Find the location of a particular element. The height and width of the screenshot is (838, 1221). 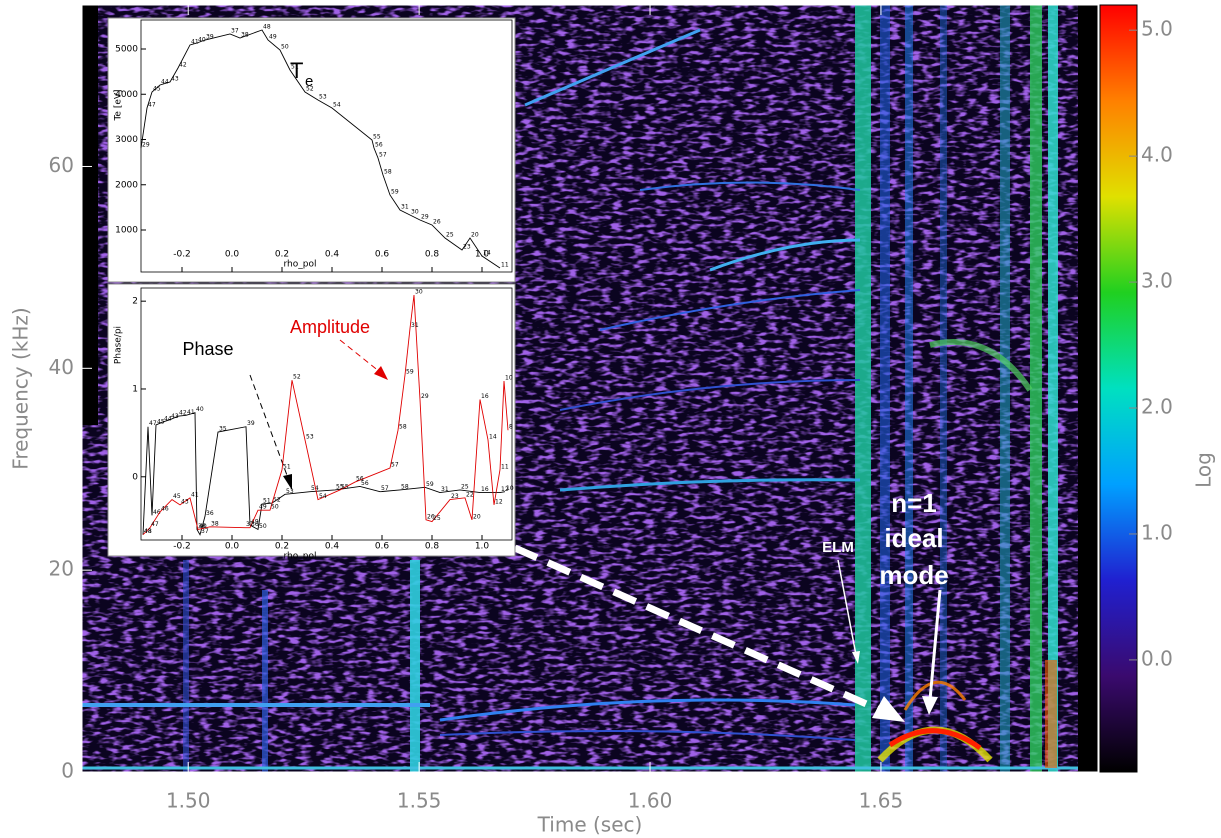

colorbar-title: Log is located at coordinates (1204, 470).